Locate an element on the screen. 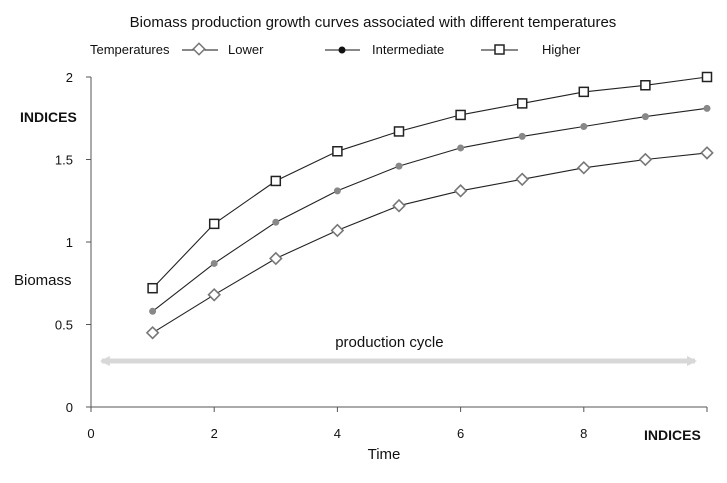 The height and width of the screenshot is (483, 727). legend-marker-lower is located at coordinates (199, 49).